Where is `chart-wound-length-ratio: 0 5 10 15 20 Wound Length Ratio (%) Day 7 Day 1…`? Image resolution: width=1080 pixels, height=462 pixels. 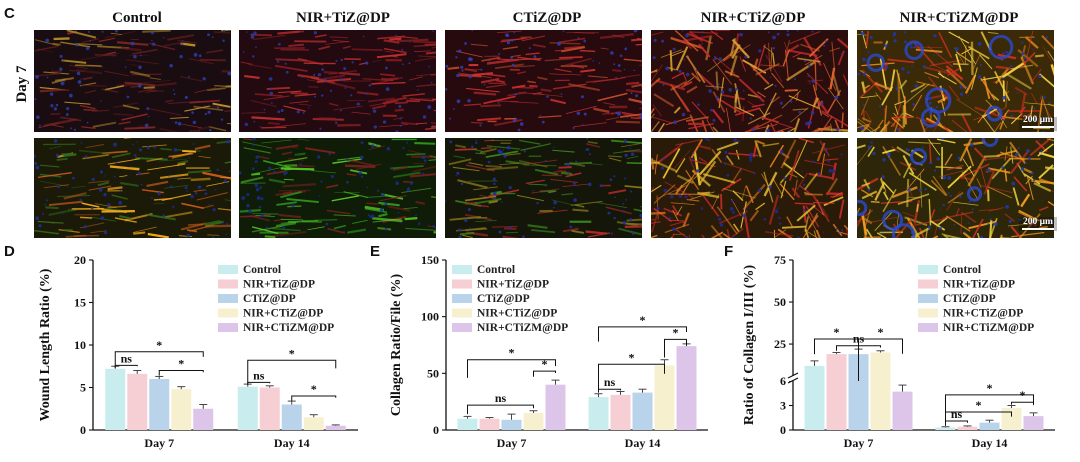 chart-wound-length-ratio: 0 5 10 15 20 Wound Length Ratio (%) Day 7 Day 1… is located at coordinates (198, 351).